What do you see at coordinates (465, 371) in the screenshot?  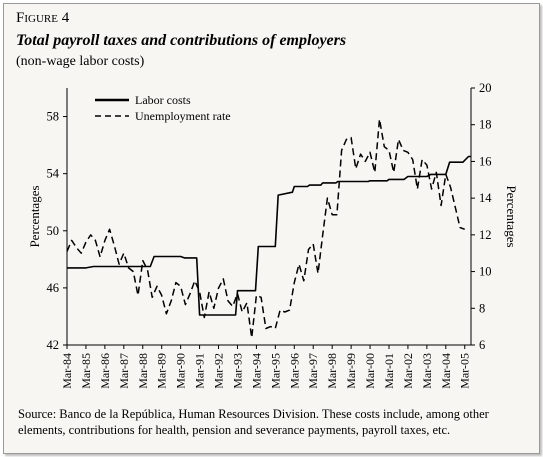 I see `x-tick-label: Mar-05` at bounding box center [465, 371].